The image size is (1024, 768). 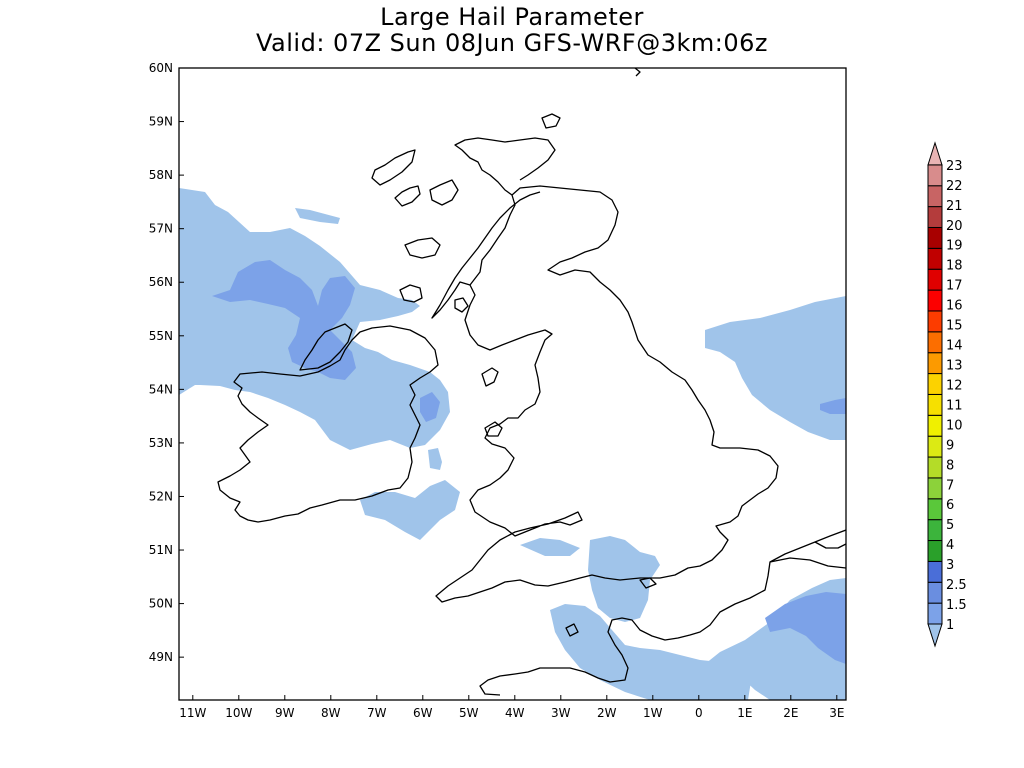 I want to click on lon-tick-label: 1E, so click(x=744, y=713).